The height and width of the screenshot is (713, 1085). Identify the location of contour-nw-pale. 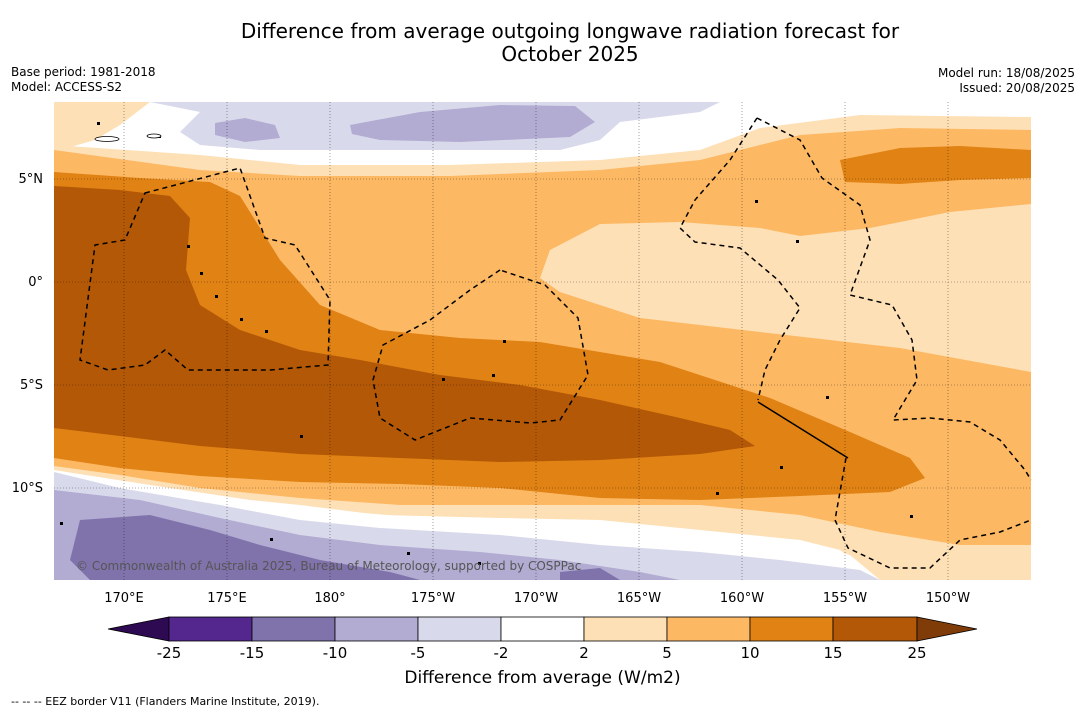
(102, 126).